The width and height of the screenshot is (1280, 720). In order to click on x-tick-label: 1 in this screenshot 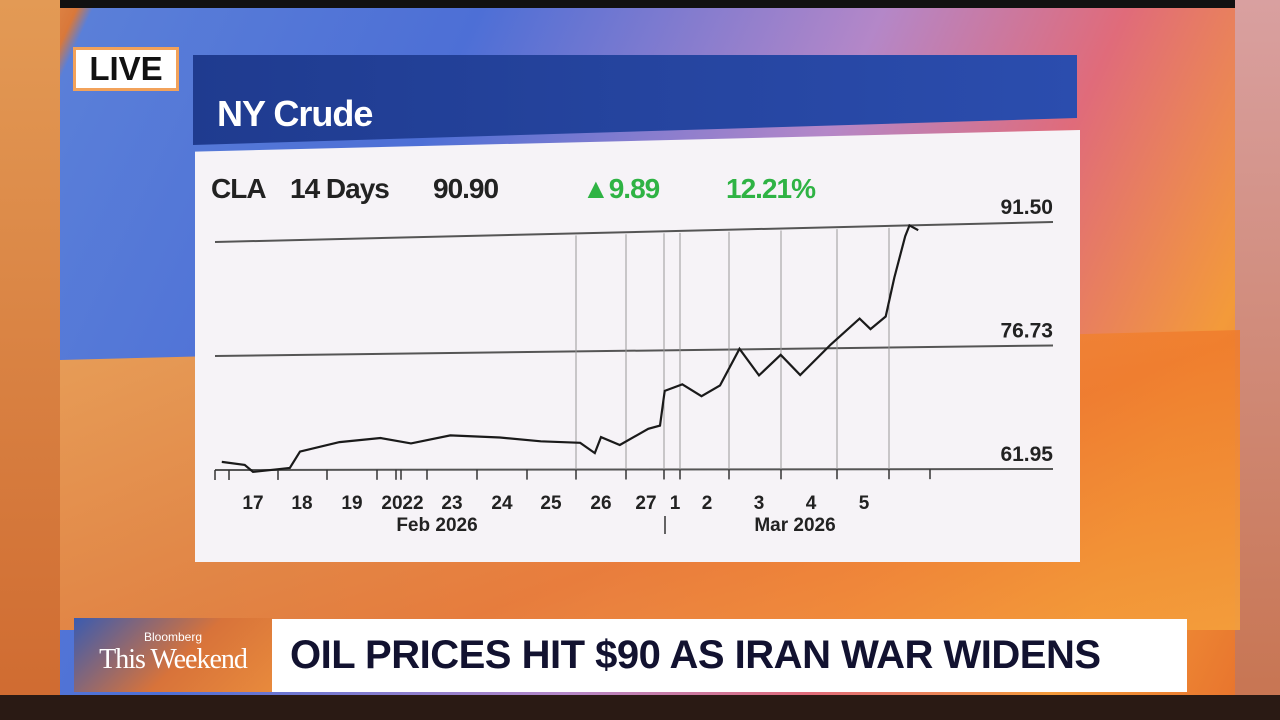, I will do `click(675, 503)`.